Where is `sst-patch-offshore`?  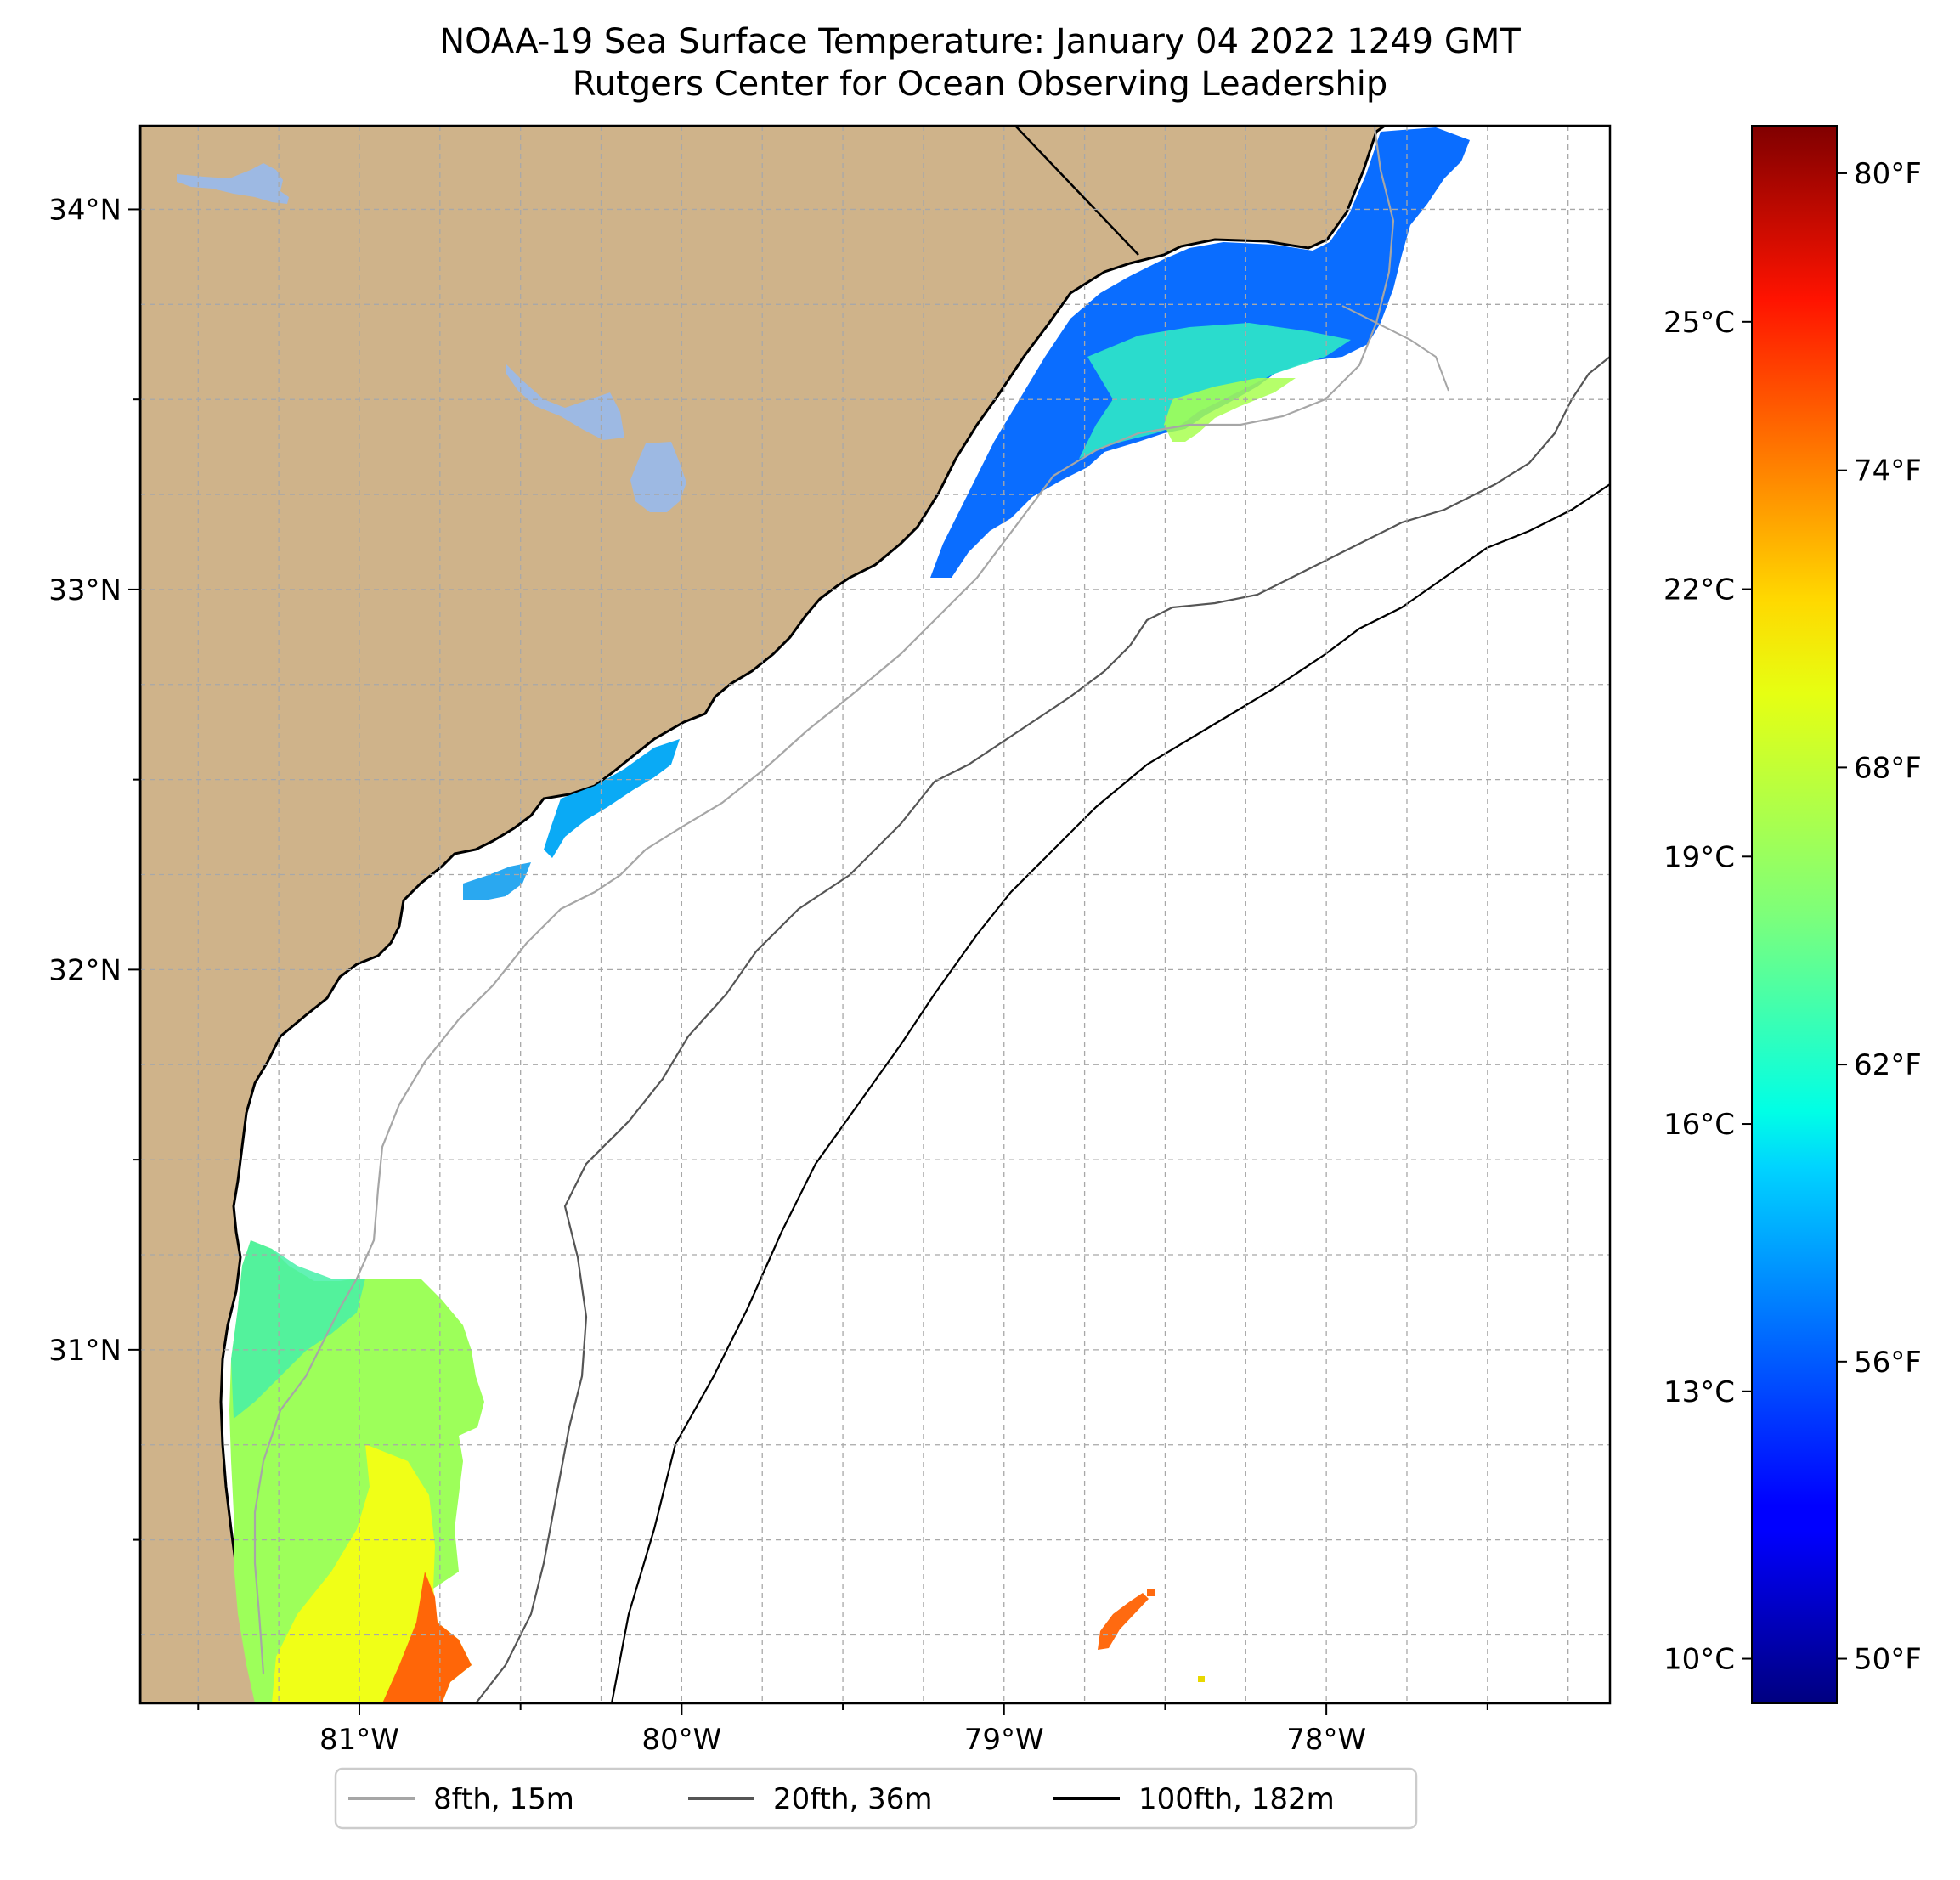
sst-patch-offshore is located at coordinates (1123, 1621).